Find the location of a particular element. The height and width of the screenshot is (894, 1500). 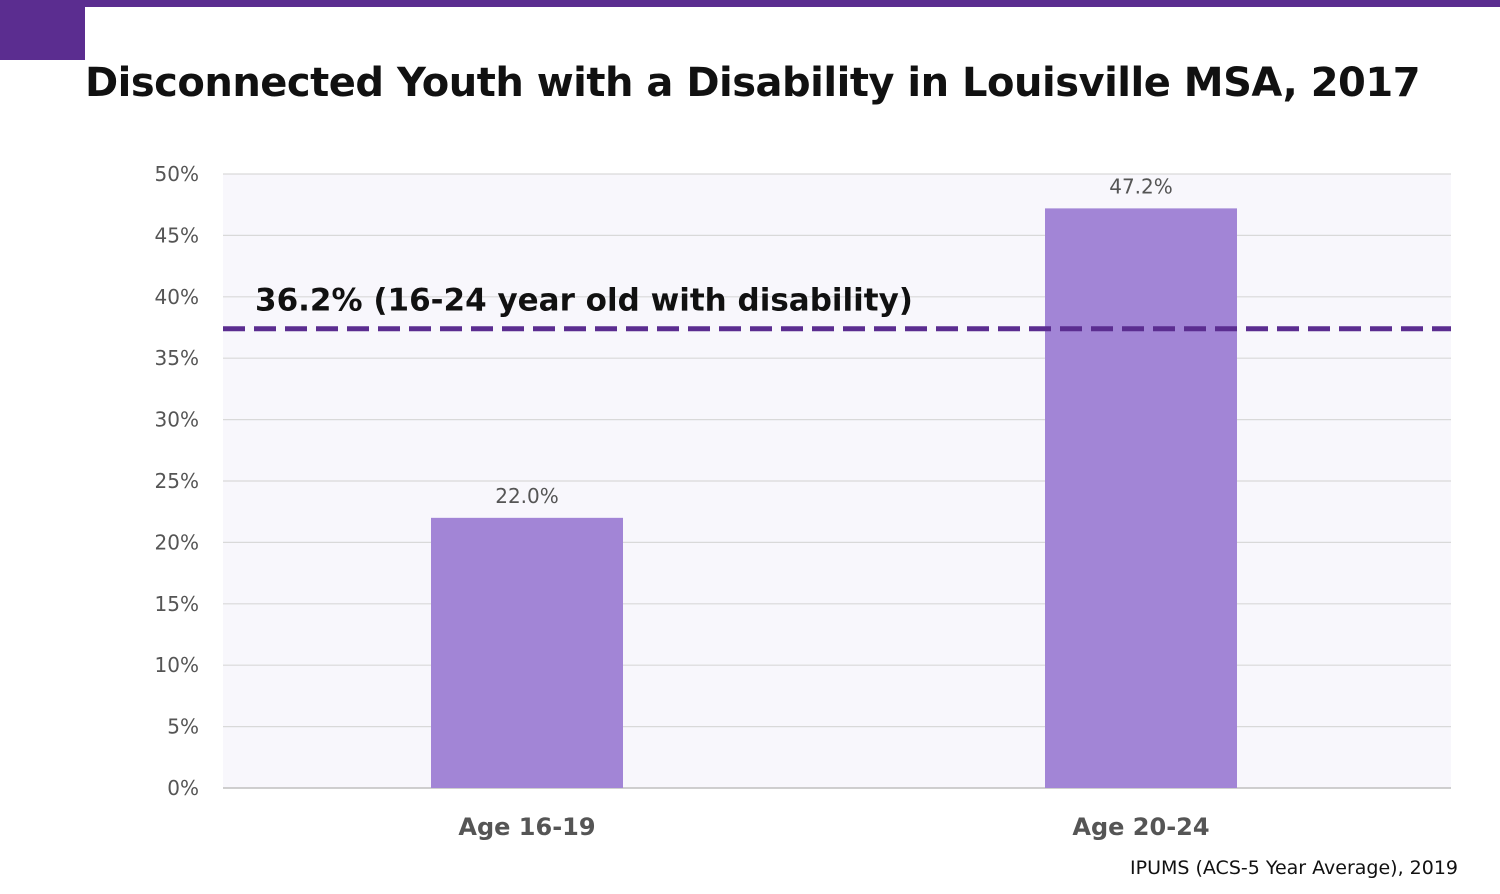

y-tick-label: 40% is located at coordinates (177, 297).